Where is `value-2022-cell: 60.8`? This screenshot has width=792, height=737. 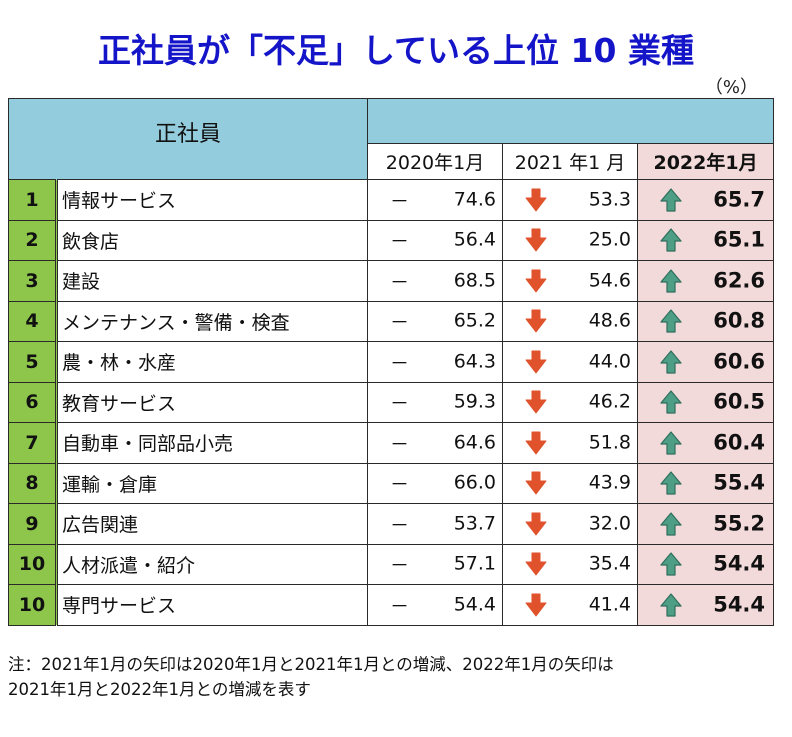 value-2022-cell: 60.8 is located at coordinates (706, 321).